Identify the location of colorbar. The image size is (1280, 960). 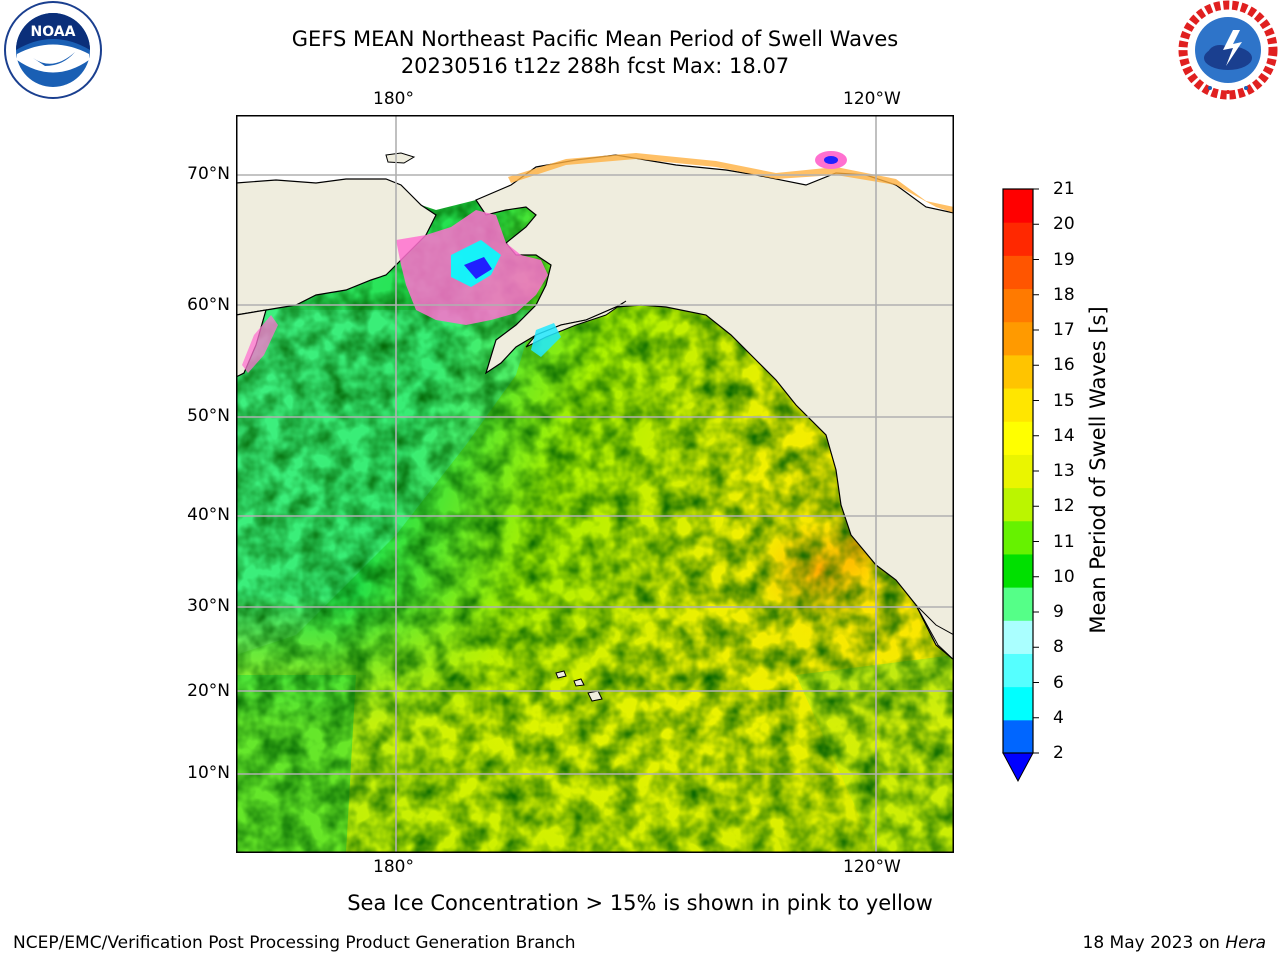
(1020, 487).